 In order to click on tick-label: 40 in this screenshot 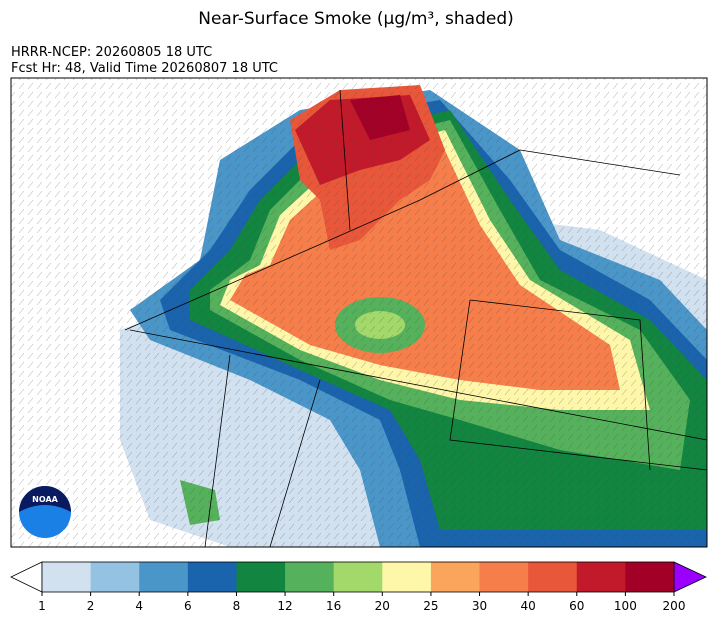, I will do `click(528, 606)`.